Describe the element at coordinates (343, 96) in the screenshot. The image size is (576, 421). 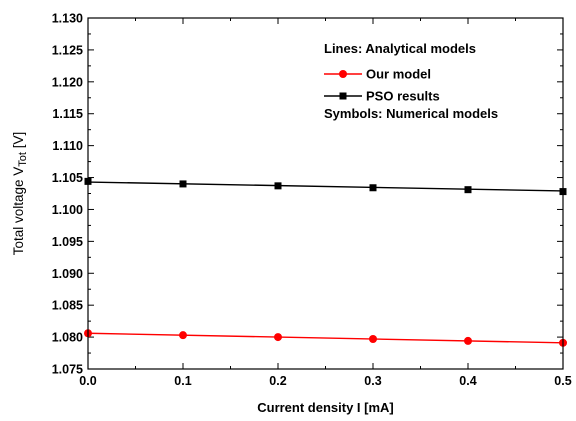
I see `legend-marker-pso-results` at that location.